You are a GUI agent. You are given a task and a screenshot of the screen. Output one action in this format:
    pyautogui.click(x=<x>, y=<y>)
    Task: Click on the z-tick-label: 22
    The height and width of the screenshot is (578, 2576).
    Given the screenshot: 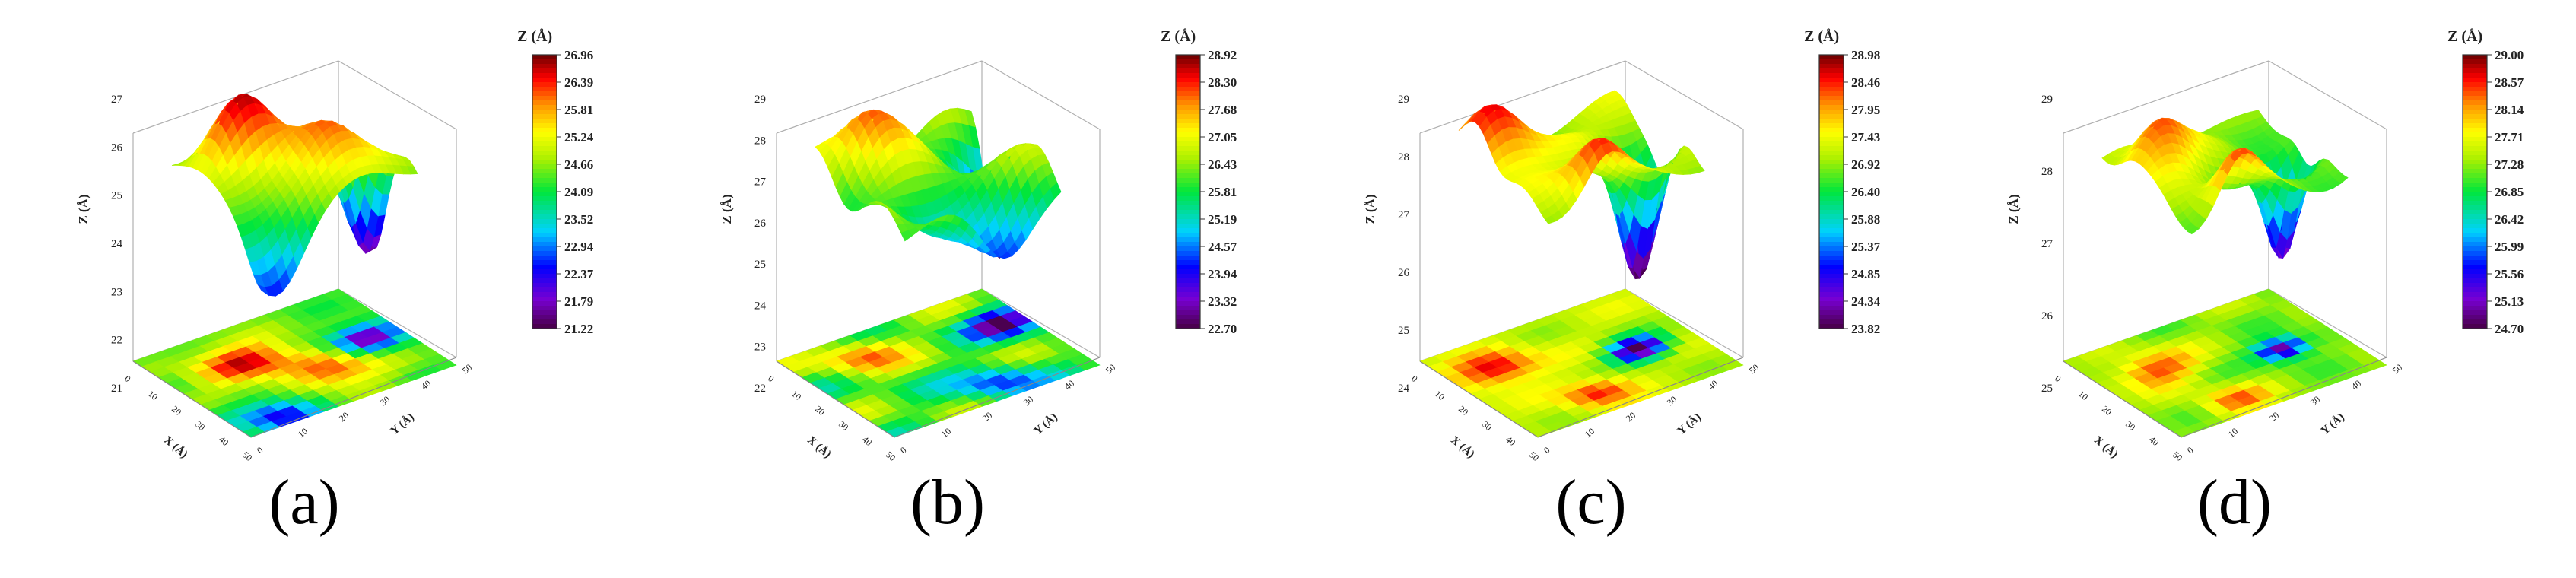 What is the action you would take?
    pyautogui.click(x=116, y=341)
    